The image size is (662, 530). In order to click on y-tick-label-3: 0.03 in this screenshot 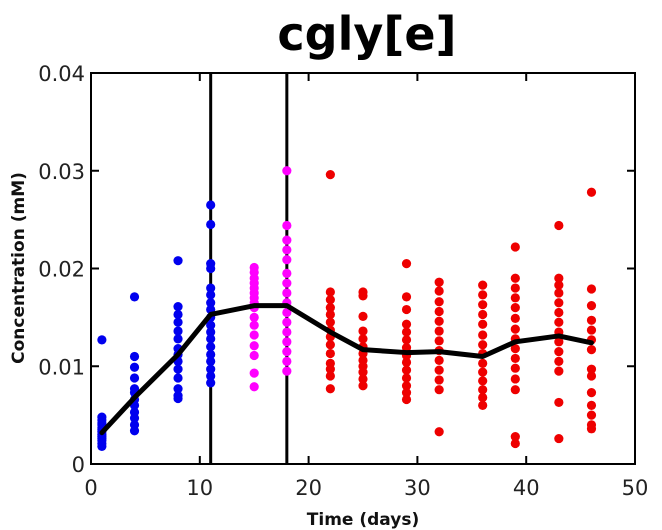, I will do `click(61, 172)`.